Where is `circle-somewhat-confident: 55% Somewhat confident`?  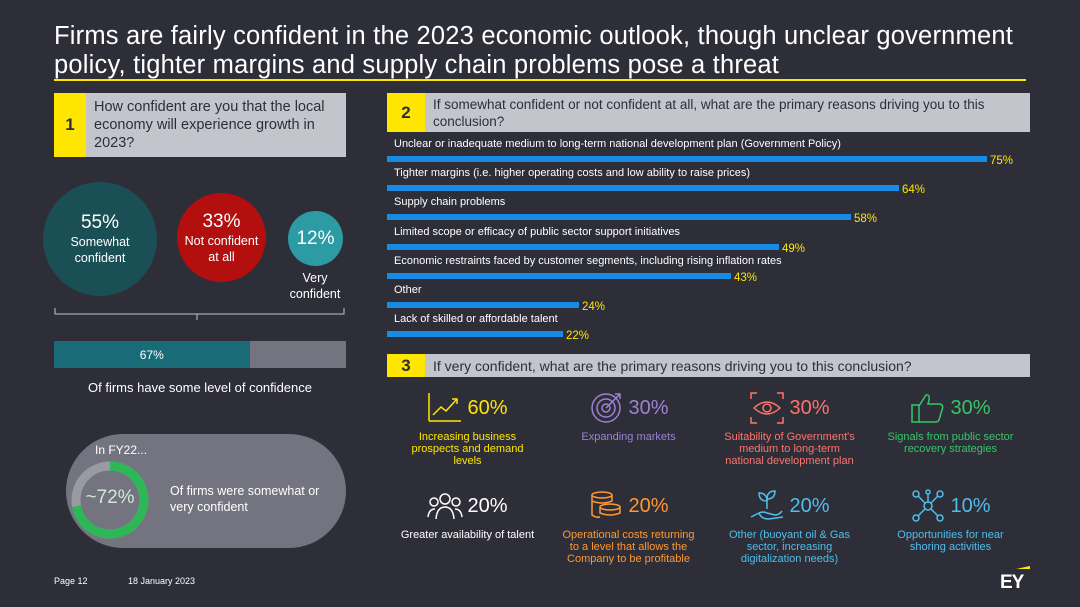
circle-somewhat-confident: 55% Somewhat confident is located at coordinates (100, 239).